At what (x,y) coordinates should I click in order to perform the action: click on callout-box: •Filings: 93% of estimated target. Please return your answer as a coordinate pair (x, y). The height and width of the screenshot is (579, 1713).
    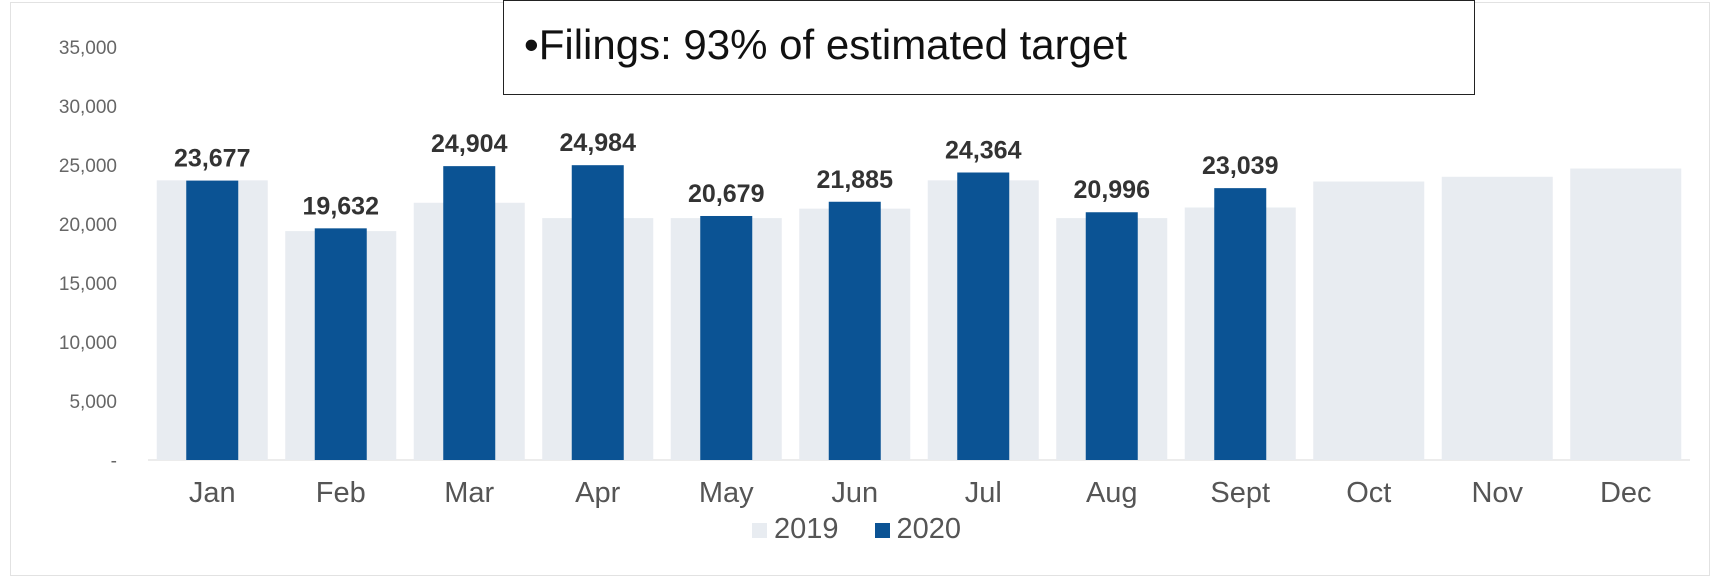
    Looking at the image, I should click on (989, 47).